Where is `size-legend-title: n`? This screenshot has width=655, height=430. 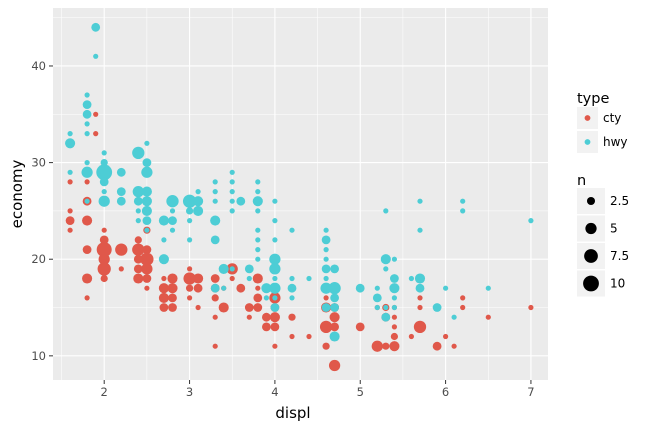 size-legend-title: n is located at coordinates (581, 181).